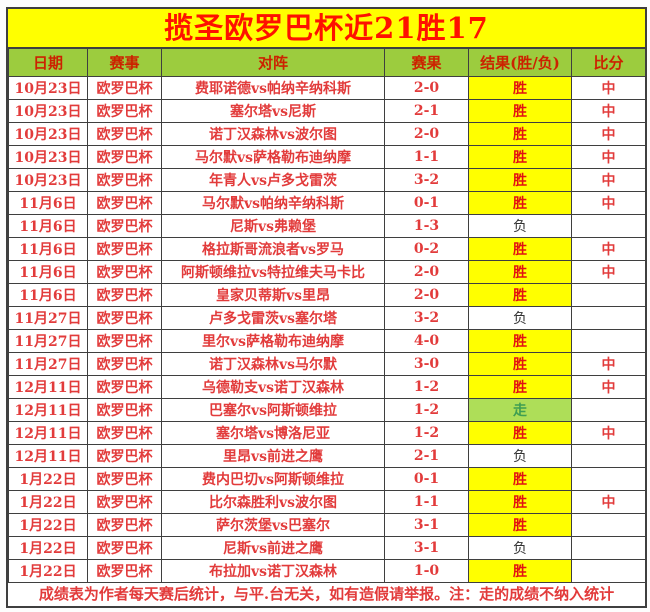 This screenshot has height=612, width=650. I want to click on result-row: 11月6日 欧罗巴杯 马尔默vs帕纳辛纳科斯 0-1 胜 中, so click(327, 203).